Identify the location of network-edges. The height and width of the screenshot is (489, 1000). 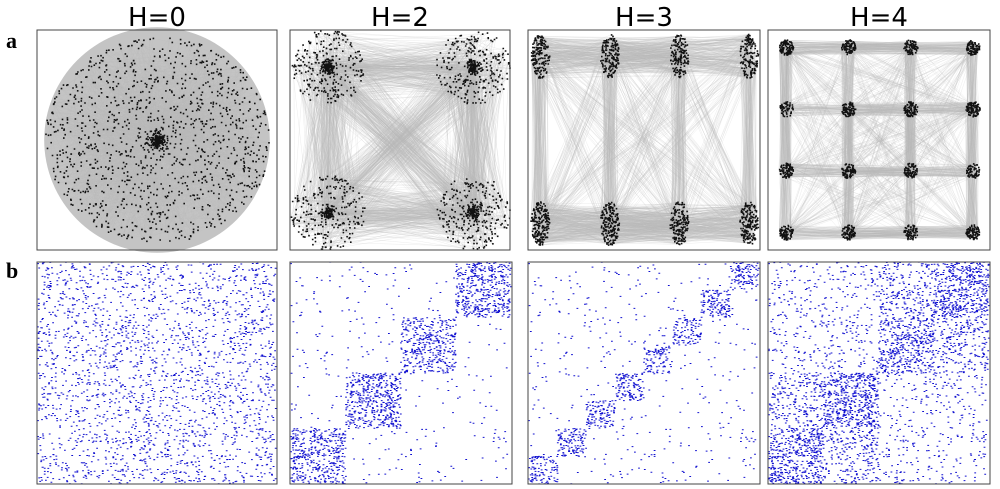
(644, 140).